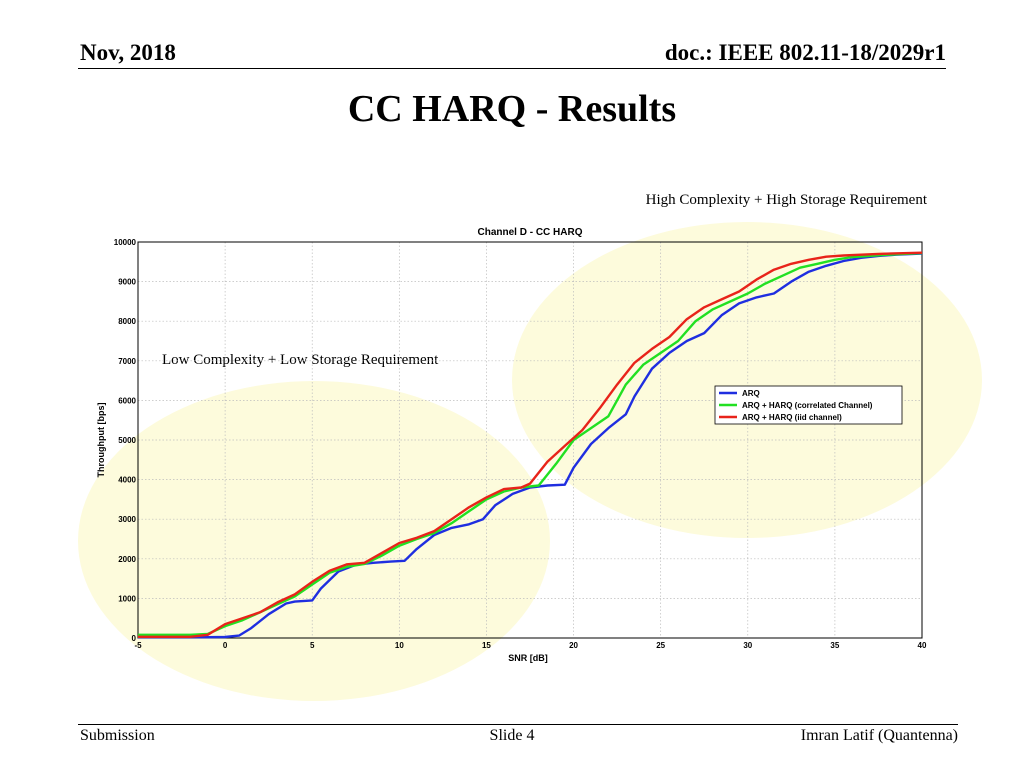  I want to click on y-tick-label: 7000, so click(127, 361).